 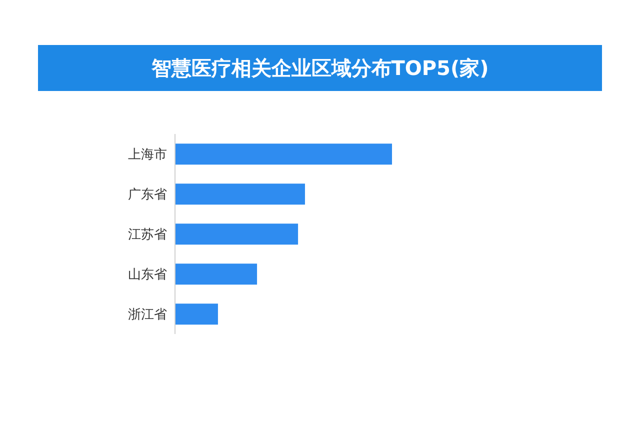 What do you see at coordinates (147, 195) in the screenshot?
I see `y-tick-label: 广东省` at bounding box center [147, 195].